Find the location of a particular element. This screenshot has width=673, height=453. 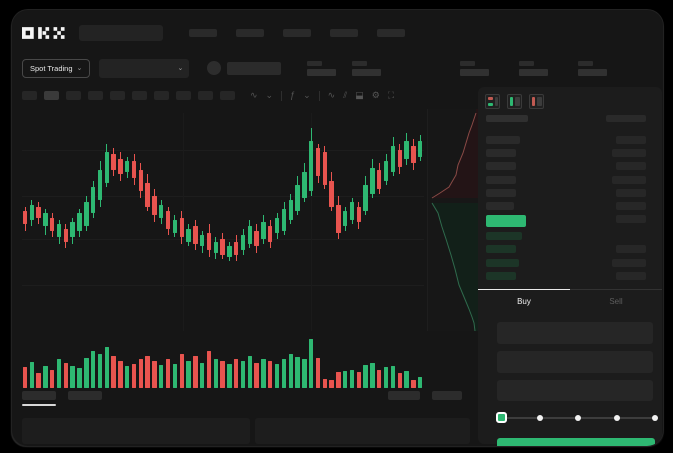

volume-pane is located at coordinates (223, 362).